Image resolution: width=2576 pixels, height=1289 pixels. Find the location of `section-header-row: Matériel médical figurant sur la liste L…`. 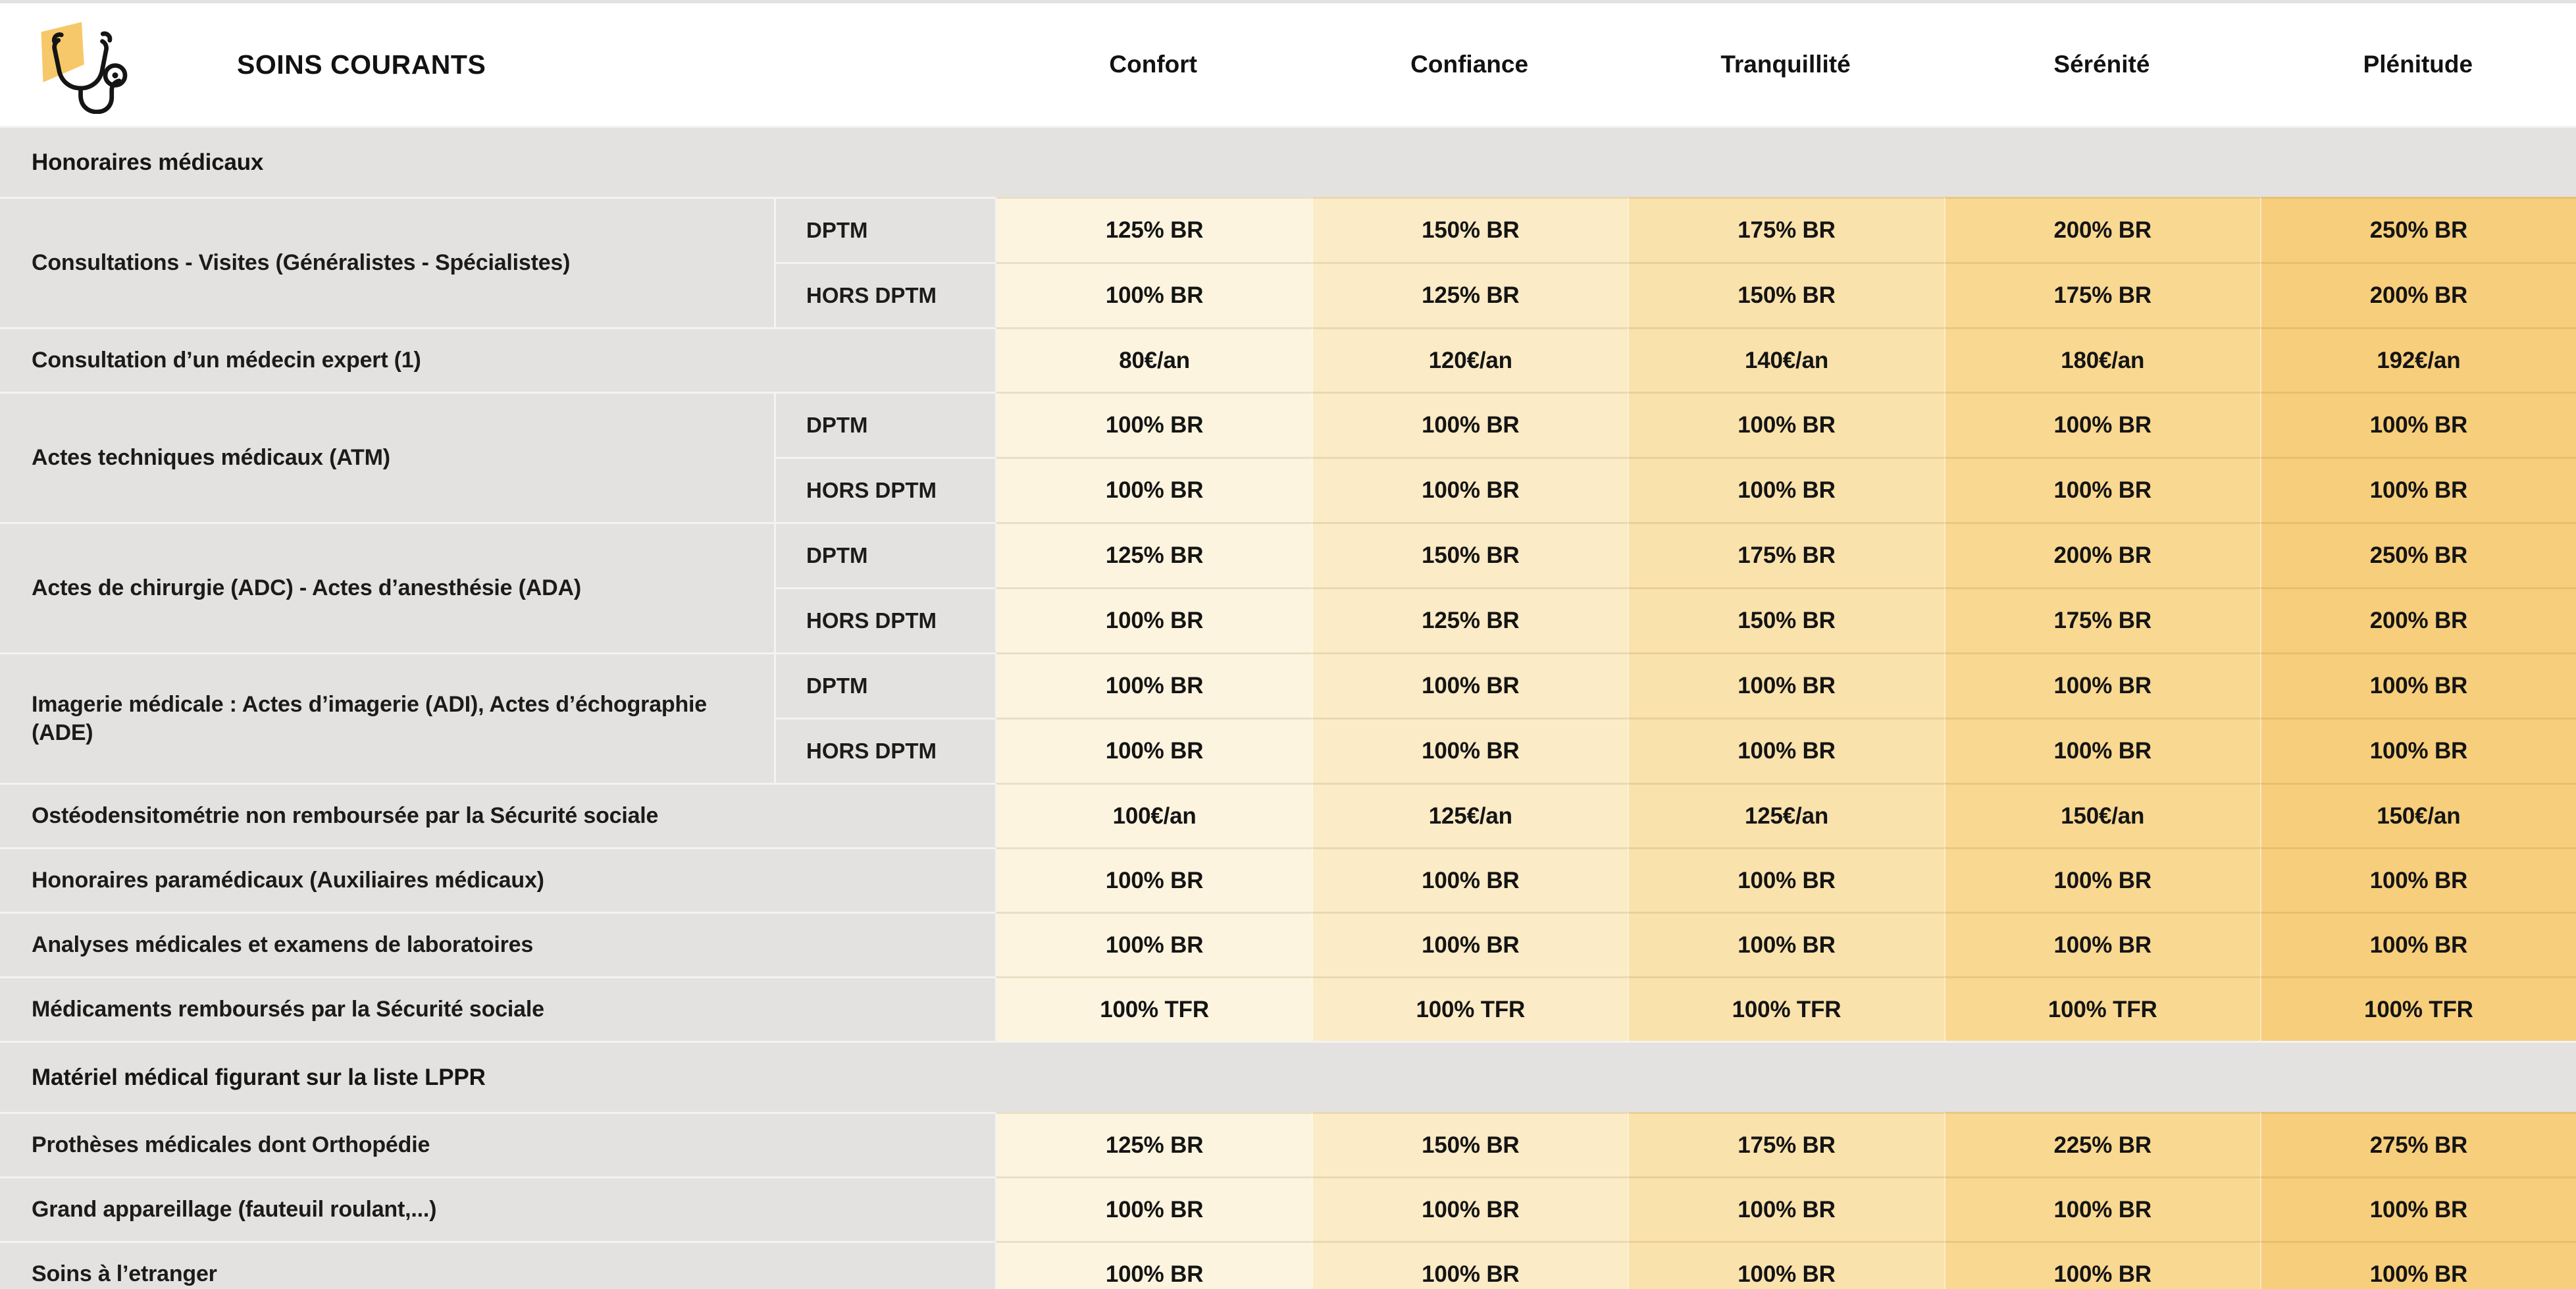

section-header-row: Matériel médical figurant sur la liste L… is located at coordinates (1288, 1076).